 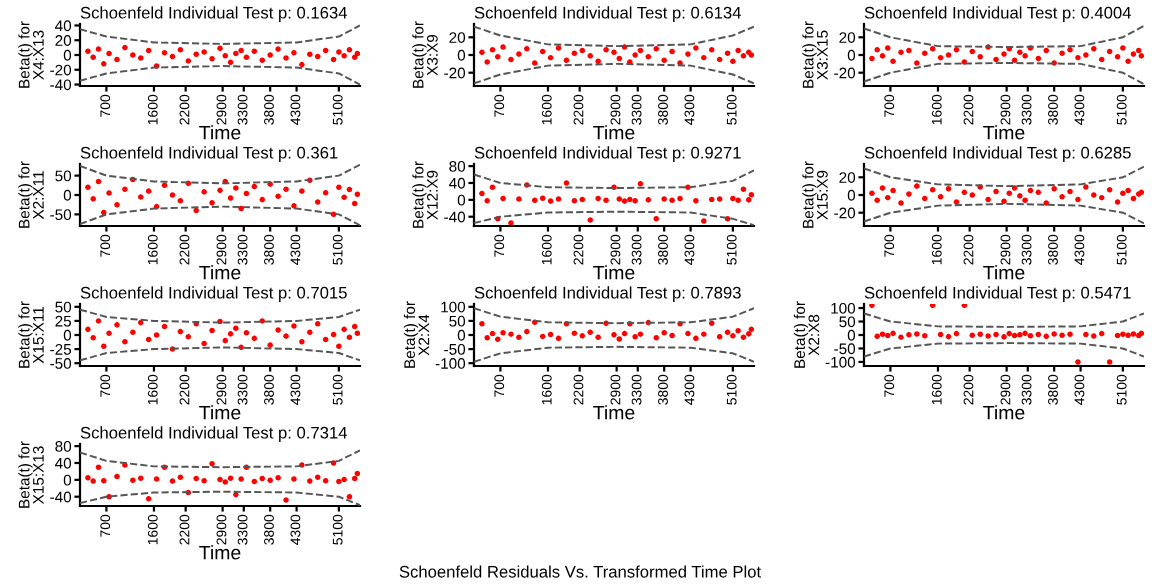 What do you see at coordinates (213, 14) in the screenshot?
I see `chart-title: Schoenfeld Individual Test p: 0.1634` at bounding box center [213, 14].